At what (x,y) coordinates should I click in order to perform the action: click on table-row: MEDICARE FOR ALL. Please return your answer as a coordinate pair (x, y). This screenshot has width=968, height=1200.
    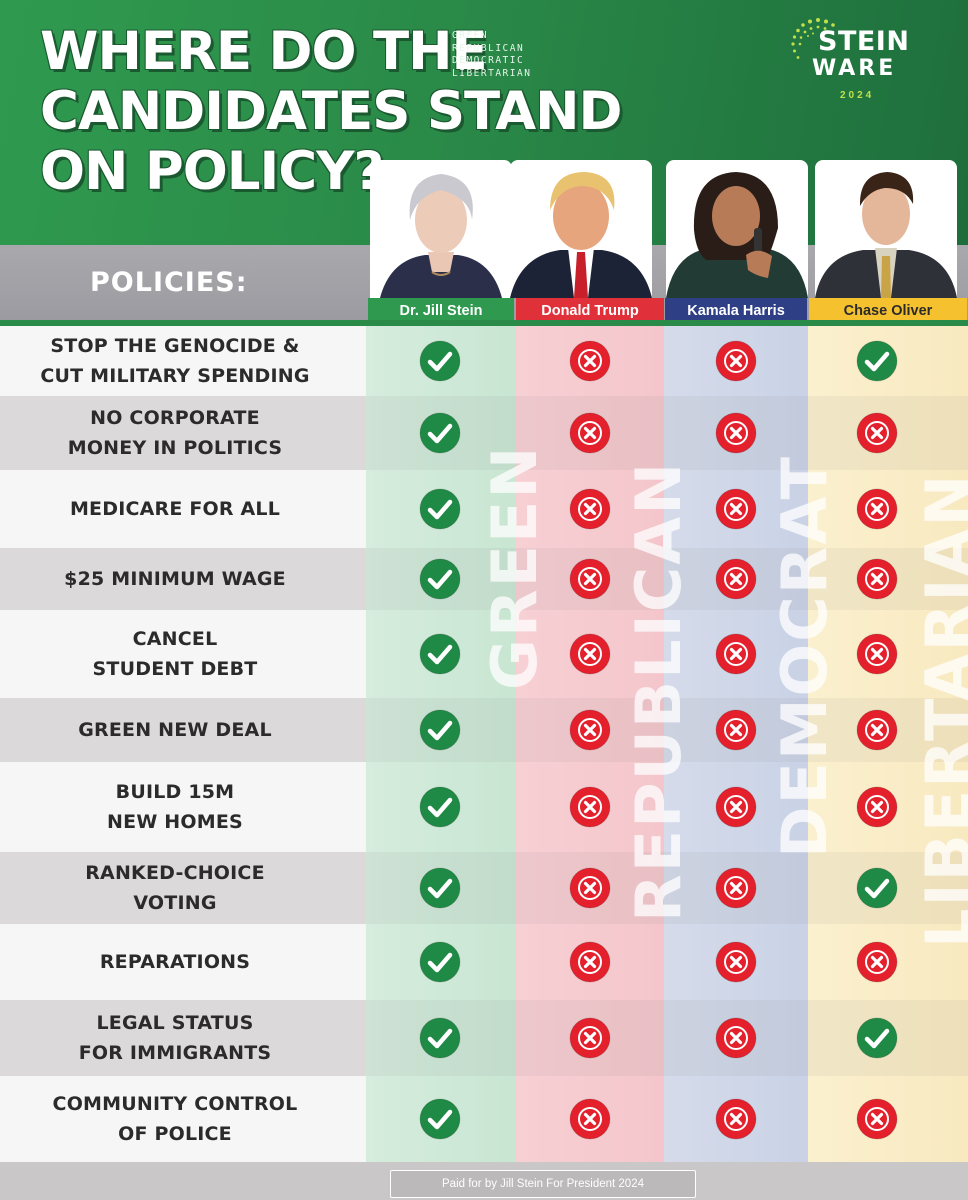
    Looking at the image, I should click on (484, 509).